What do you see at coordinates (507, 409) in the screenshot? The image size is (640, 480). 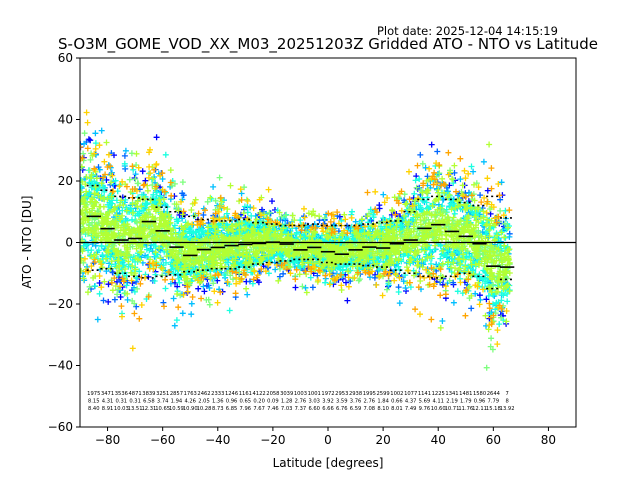 I see `bin-stat-label: 13.92` at bounding box center [507, 409].